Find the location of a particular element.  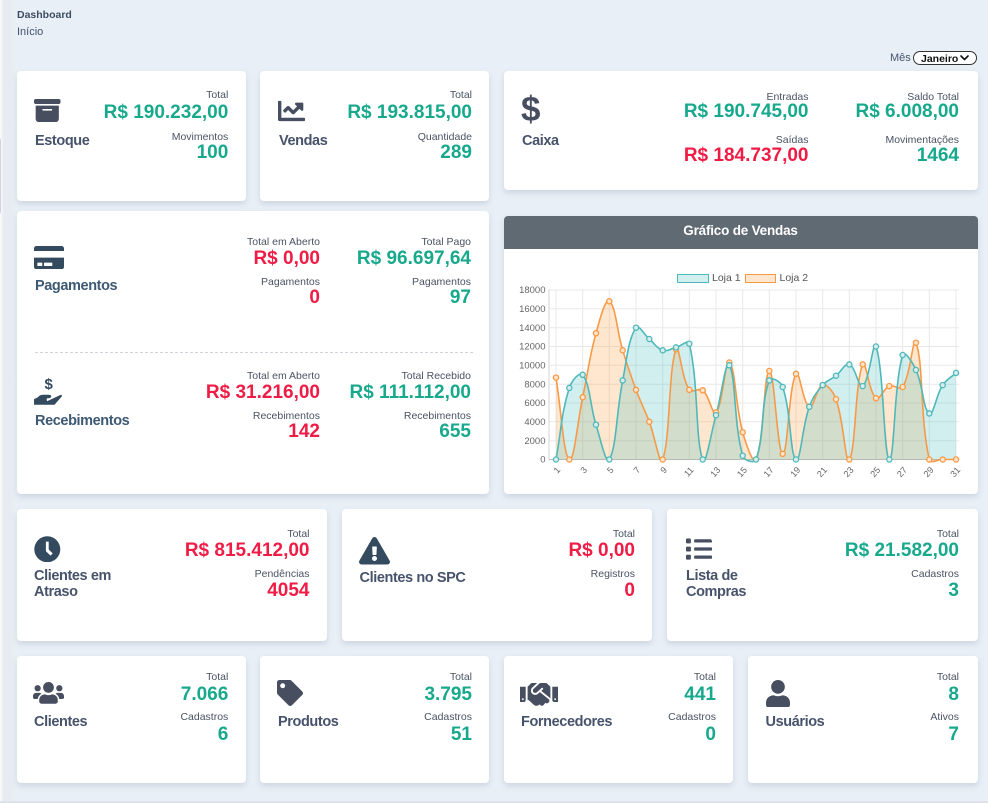

svg-text: 13 is located at coordinates (715, 472).